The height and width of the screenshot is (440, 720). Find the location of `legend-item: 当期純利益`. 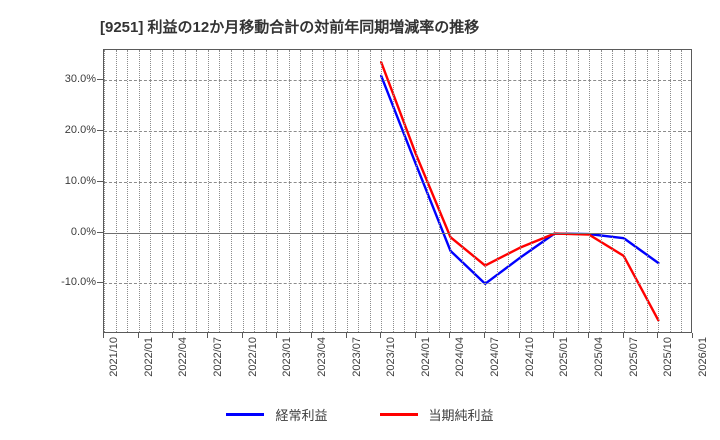

legend-item: 当期純利益 is located at coordinates (436, 414).